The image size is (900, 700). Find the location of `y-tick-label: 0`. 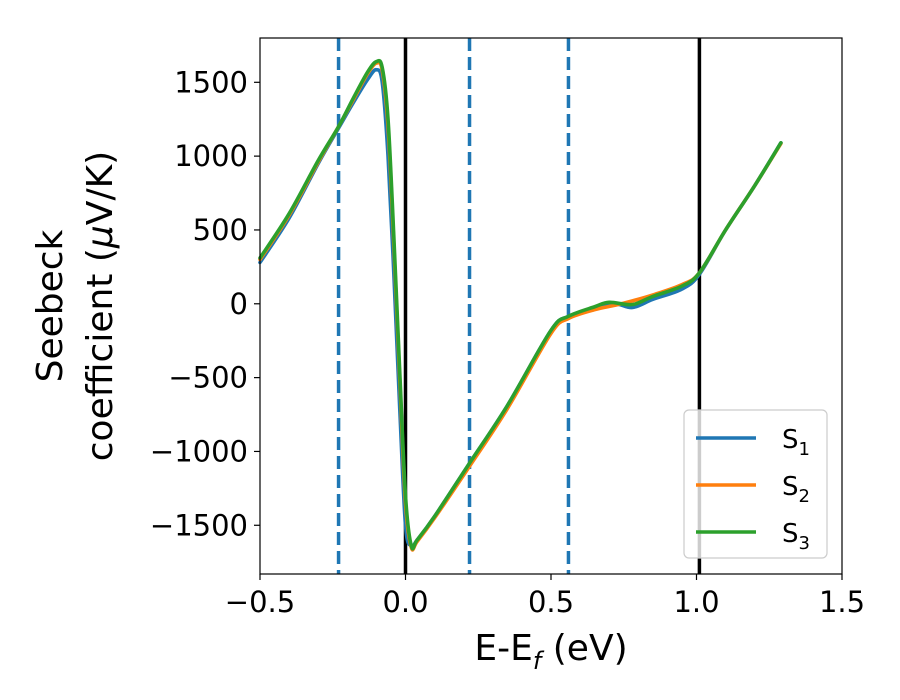

y-tick-label: 0 is located at coordinates (239, 304).